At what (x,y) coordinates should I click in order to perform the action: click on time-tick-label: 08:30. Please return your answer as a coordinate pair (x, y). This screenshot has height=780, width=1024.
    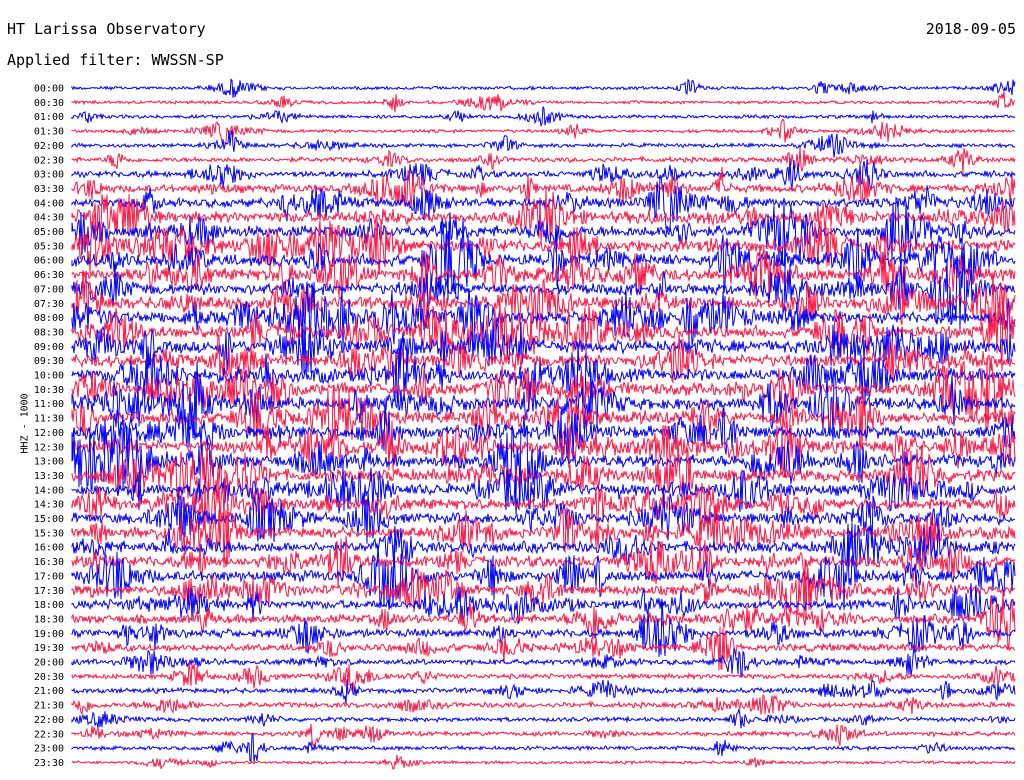
    Looking at the image, I should click on (49, 332).